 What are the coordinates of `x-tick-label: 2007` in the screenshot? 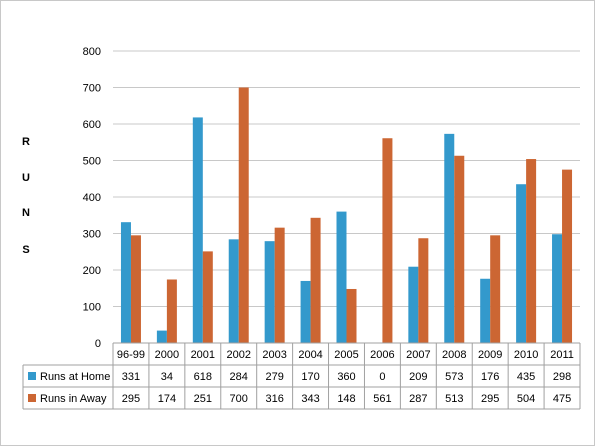 It's located at (418, 355).